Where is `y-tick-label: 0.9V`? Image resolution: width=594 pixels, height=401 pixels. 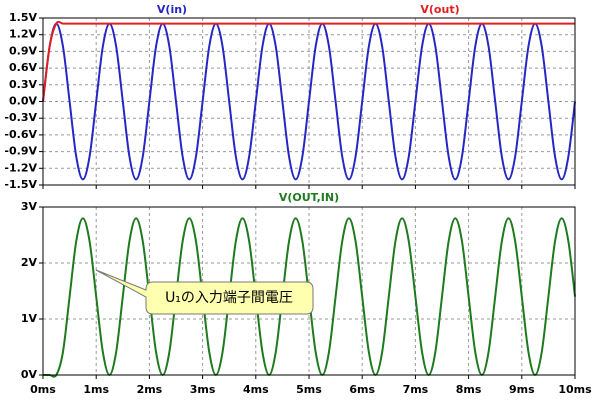
y-tick-label: 0.9V is located at coordinates (23, 50).